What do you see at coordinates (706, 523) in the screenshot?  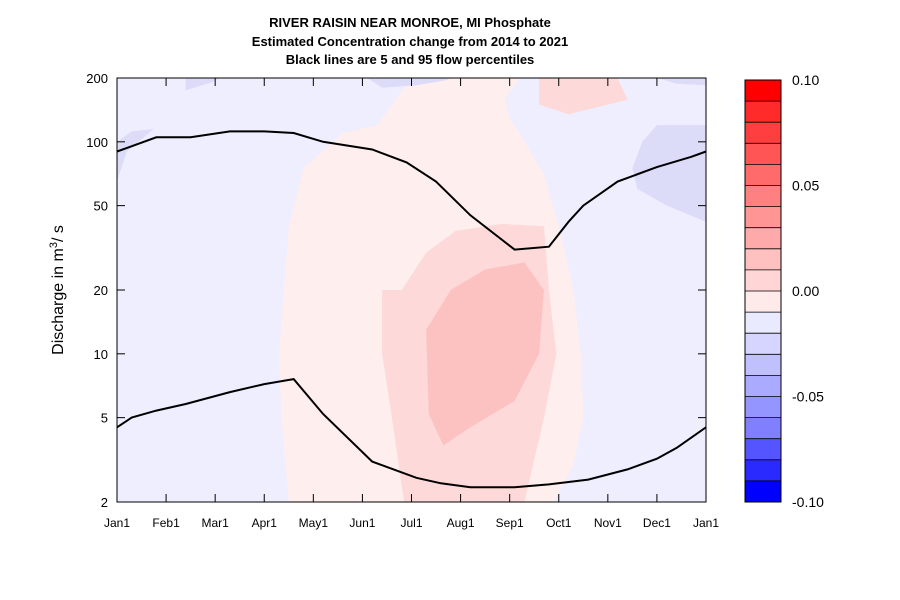 I see `x-tick-label-12: Jan1` at bounding box center [706, 523].